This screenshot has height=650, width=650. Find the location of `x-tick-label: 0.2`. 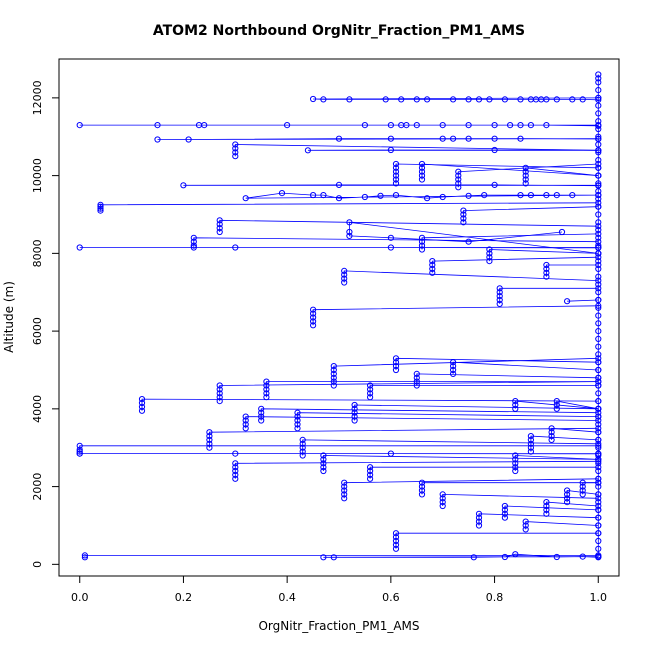

x-tick-label: 0.2 is located at coordinates (184, 597).